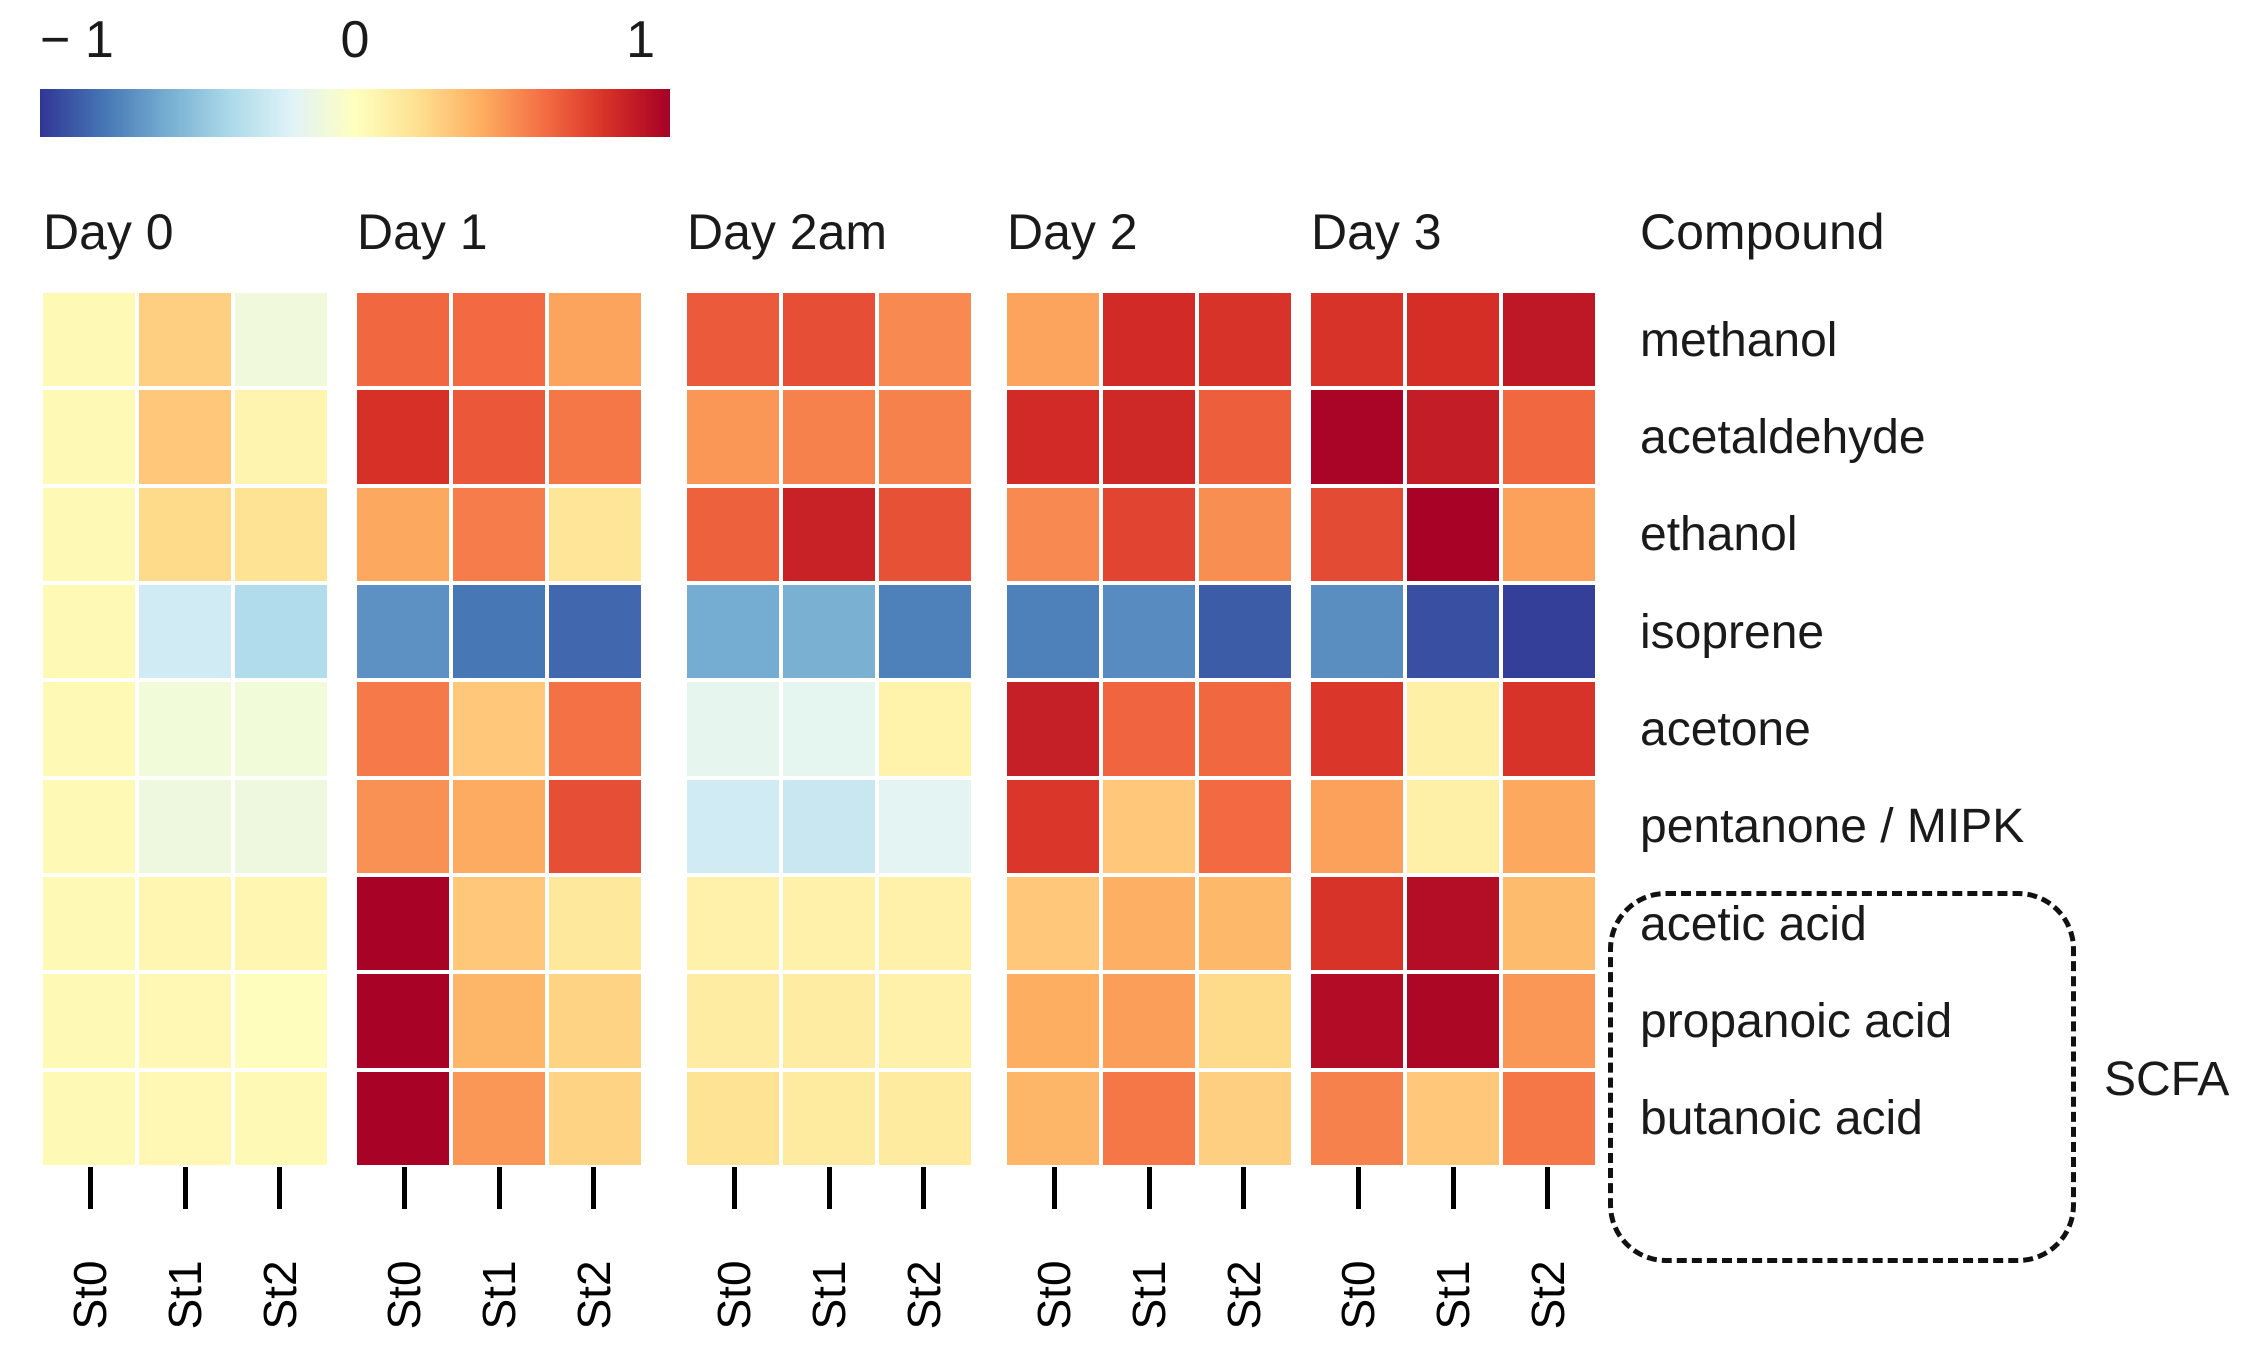  Describe the element at coordinates (1762, 232) in the screenshot. I see `compound-column-header: Compound` at that location.